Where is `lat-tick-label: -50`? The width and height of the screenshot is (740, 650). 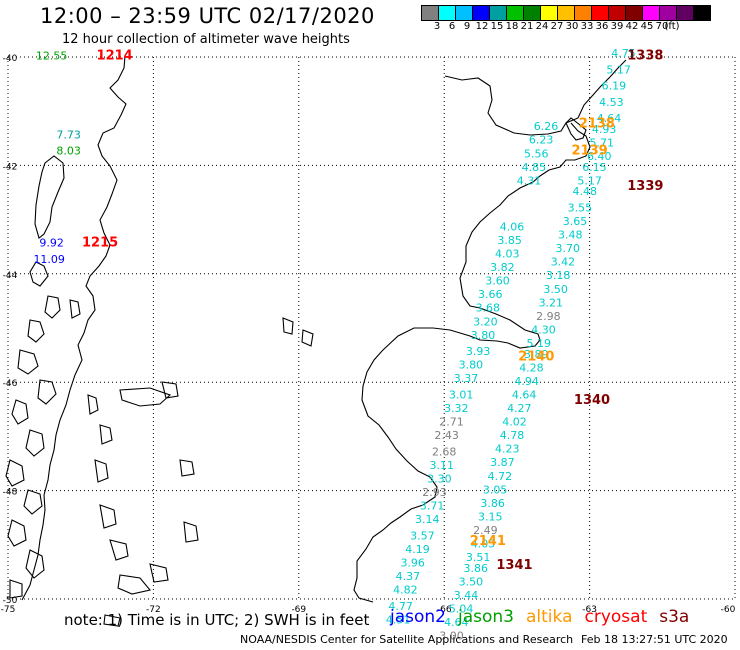 lat-tick-label: -50 is located at coordinates (10, 601).